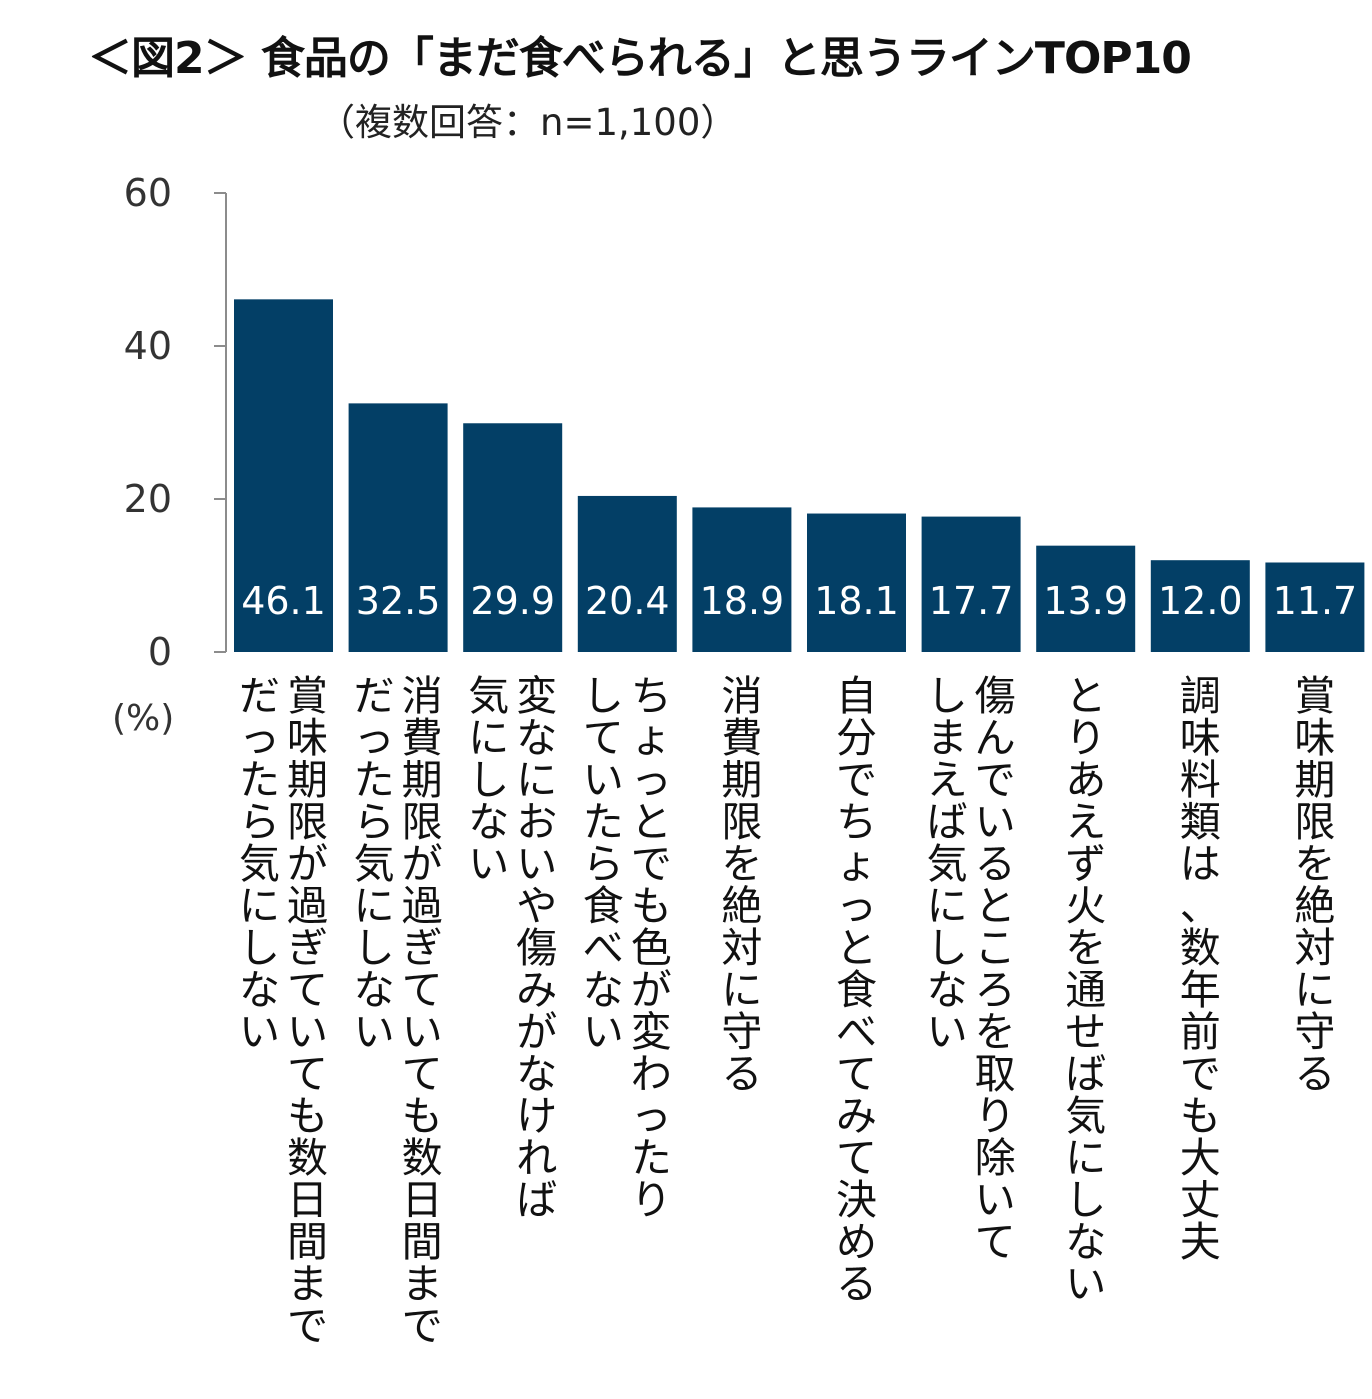  Describe the element at coordinates (528, 122) in the screenshot. I see `chart-subtitle: （複数回答：n=1,100）` at that location.